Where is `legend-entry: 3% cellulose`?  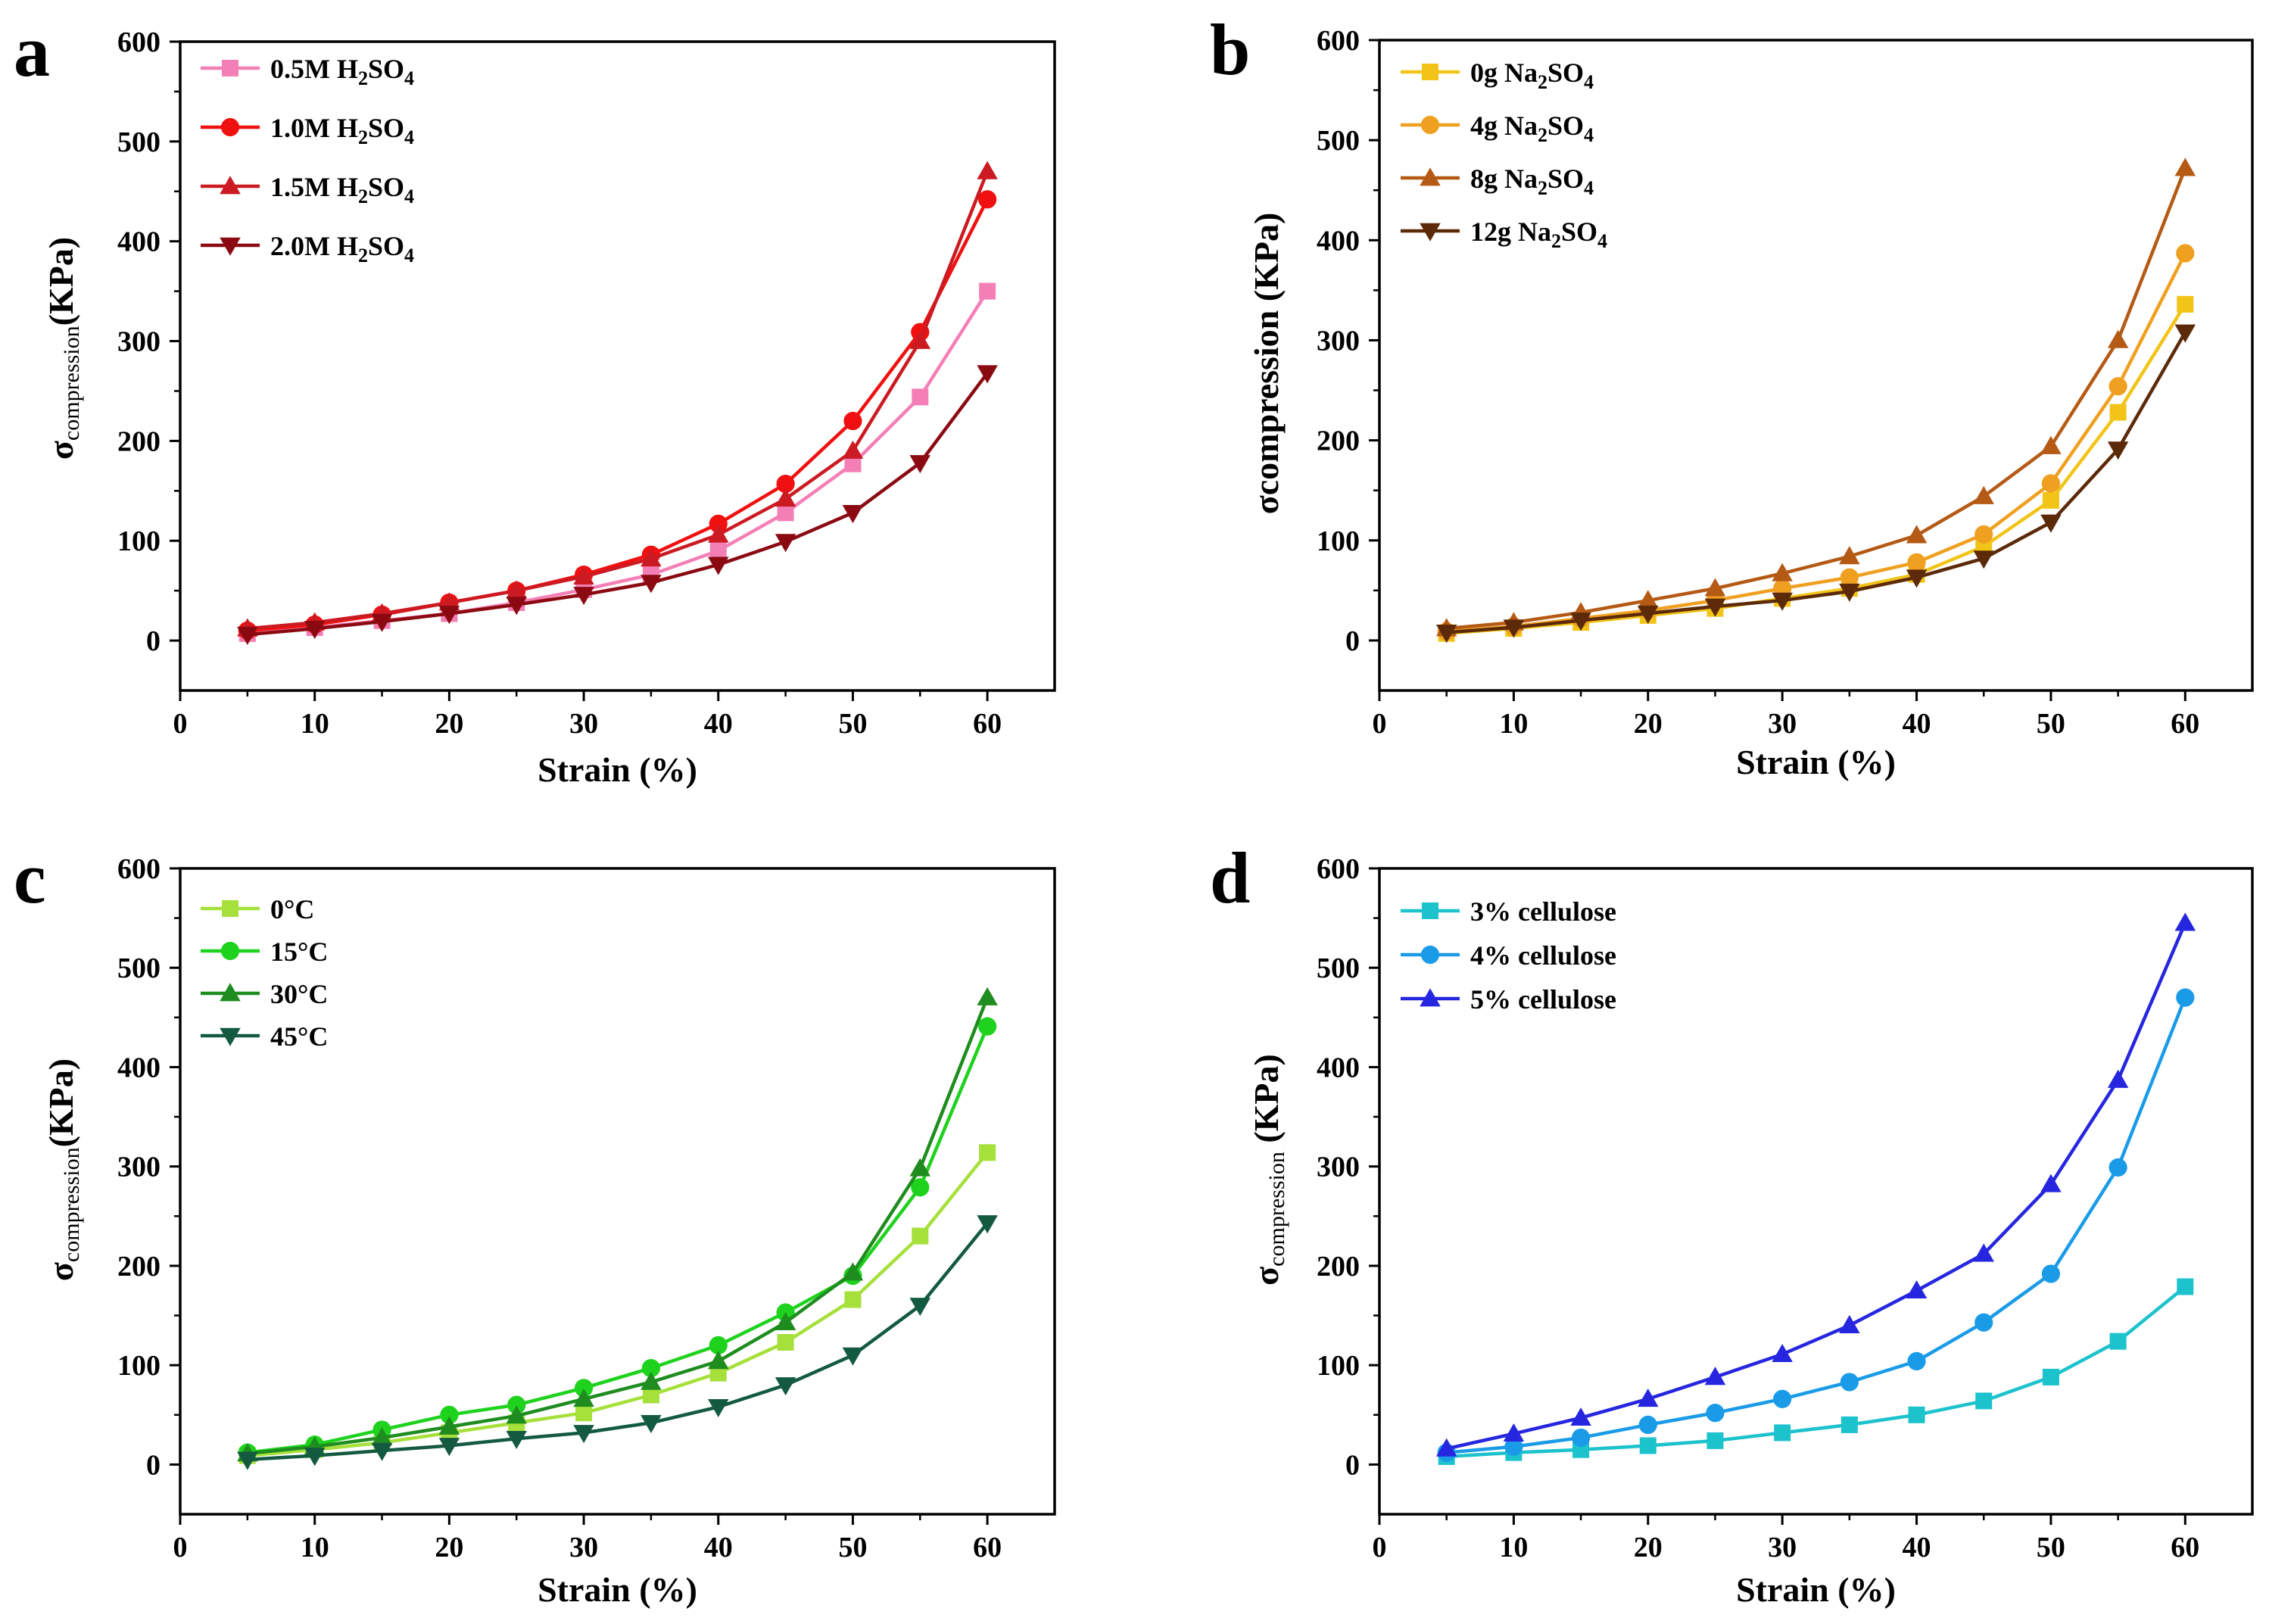
legend-entry: 3% cellulose is located at coordinates (1508, 911).